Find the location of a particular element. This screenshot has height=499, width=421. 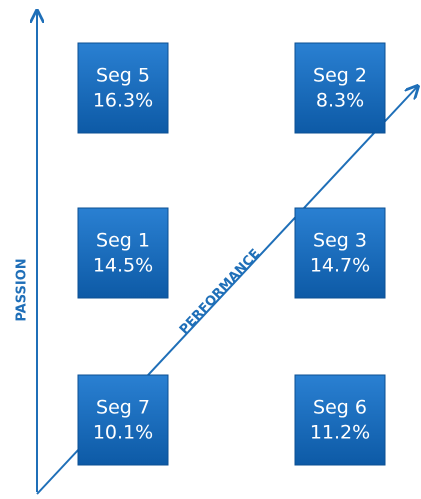

vertical-label: PASSION is located at coordinates (22, 289).